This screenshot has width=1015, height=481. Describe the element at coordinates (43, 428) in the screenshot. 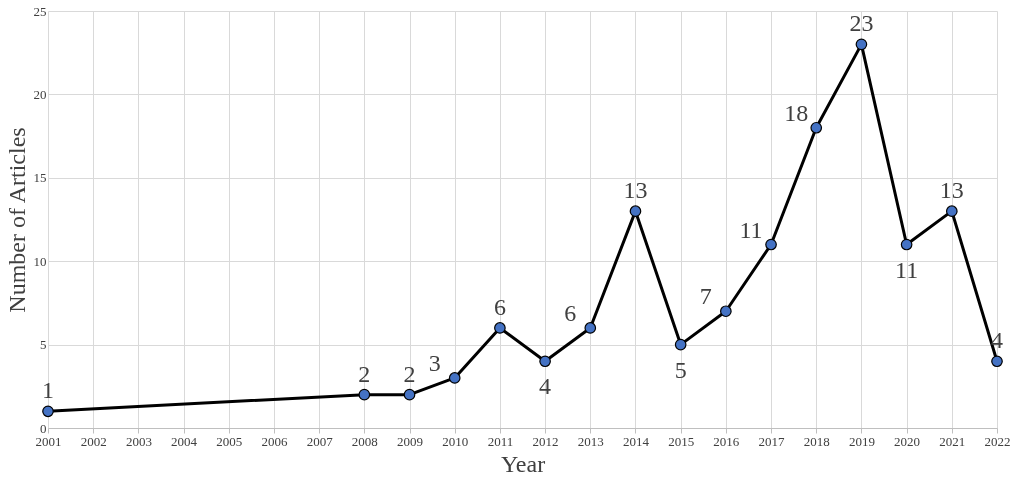

I see `y-tick-label: 0` at that location.